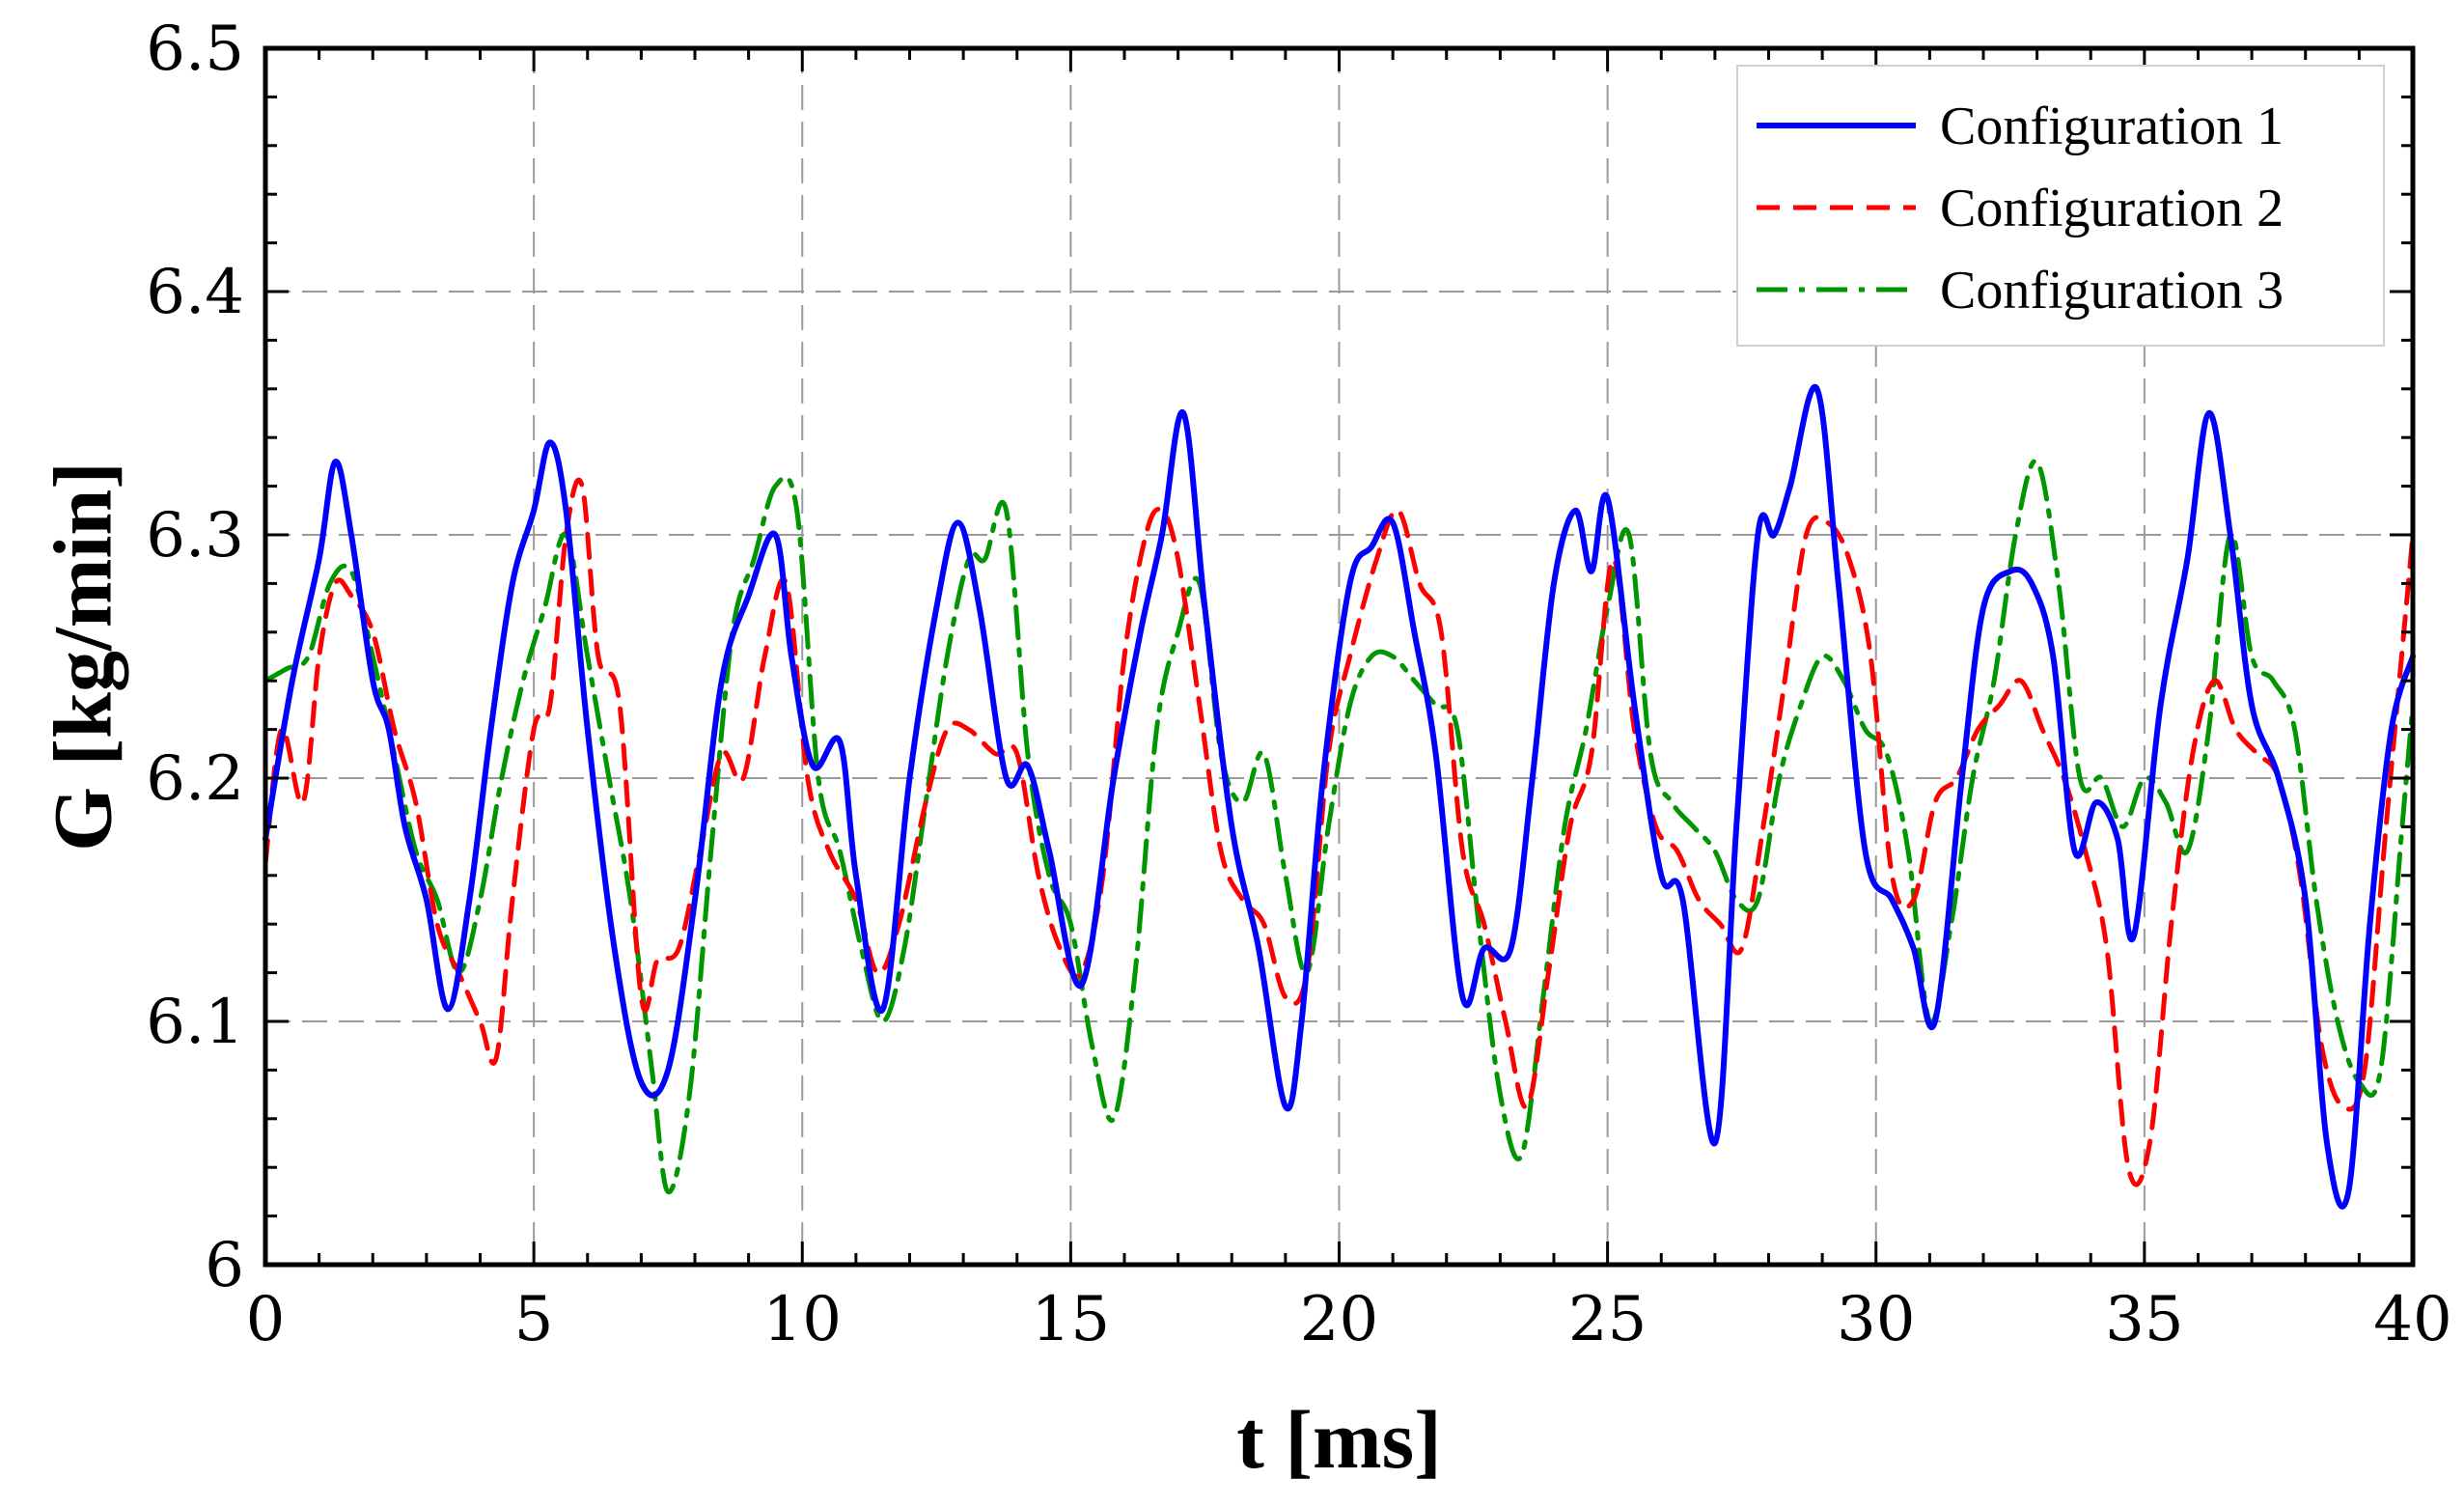 The width and height of the screenshot is (2464, 1507). I want to click on x-tick-label: 20, so click(1339, 1319).